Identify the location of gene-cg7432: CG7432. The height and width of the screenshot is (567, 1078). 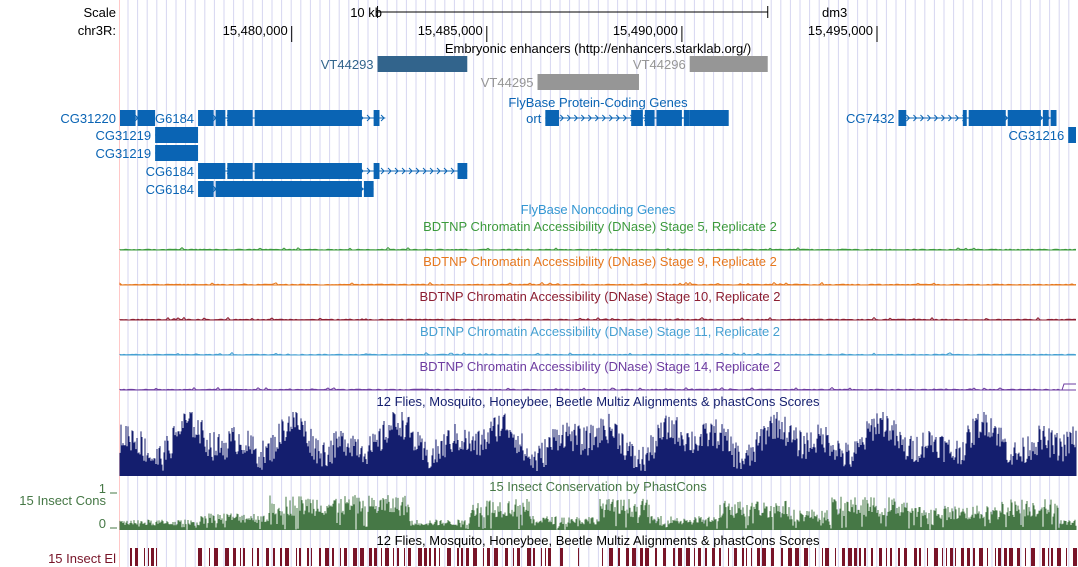
(951, 118).